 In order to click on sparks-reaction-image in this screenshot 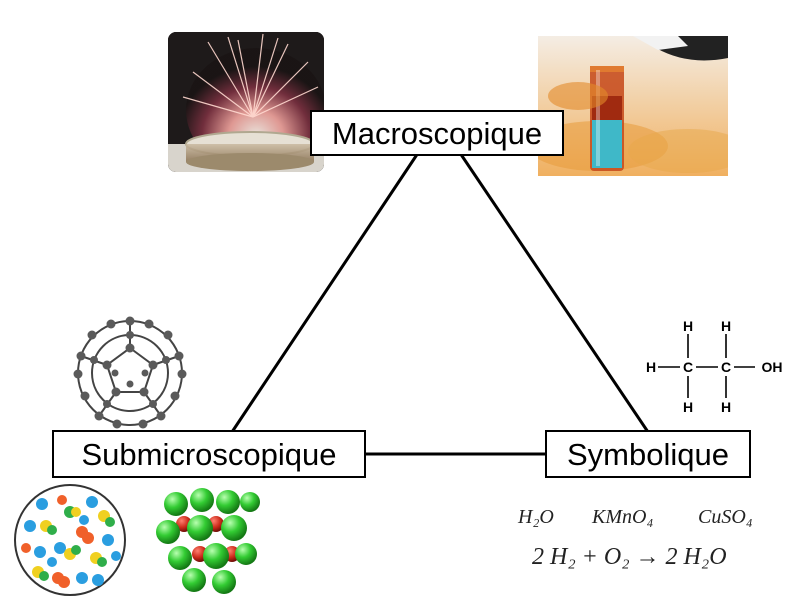, I will do `click(246, 102)`.